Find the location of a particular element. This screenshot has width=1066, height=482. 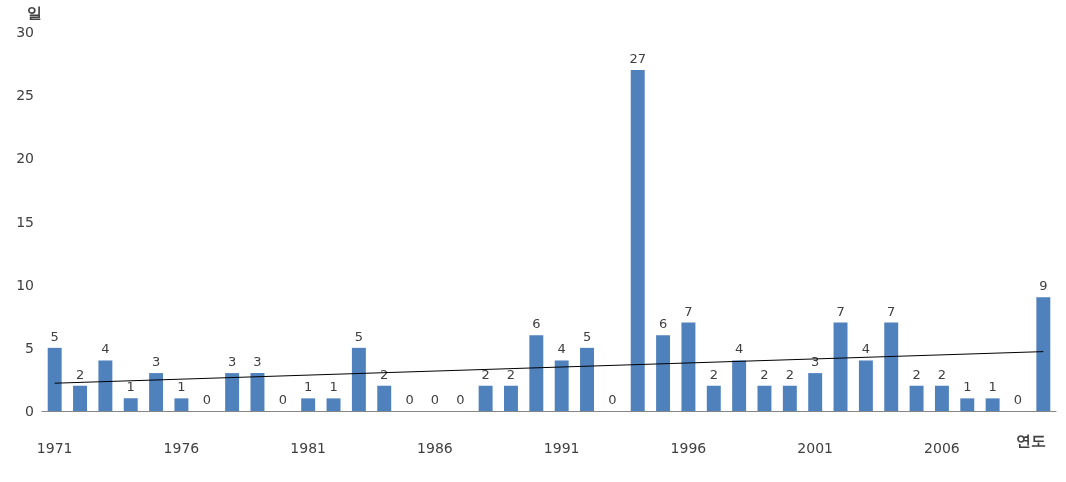

x-tick-label: 2006 is located at coordinates (942, 448).